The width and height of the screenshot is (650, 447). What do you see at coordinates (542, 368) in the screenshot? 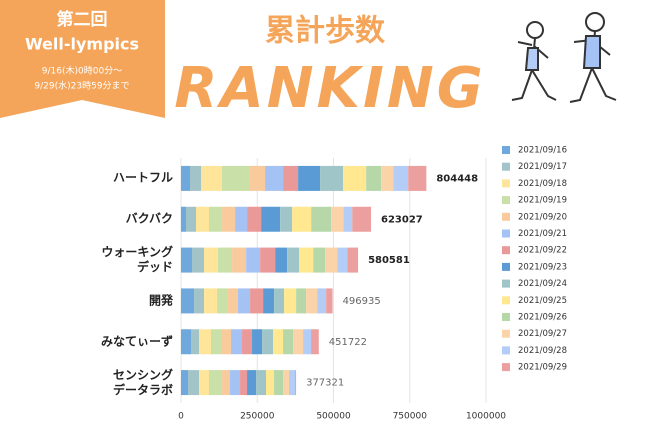
I see `legend-label: 2021/09/29` at bounding box center [542, 368].